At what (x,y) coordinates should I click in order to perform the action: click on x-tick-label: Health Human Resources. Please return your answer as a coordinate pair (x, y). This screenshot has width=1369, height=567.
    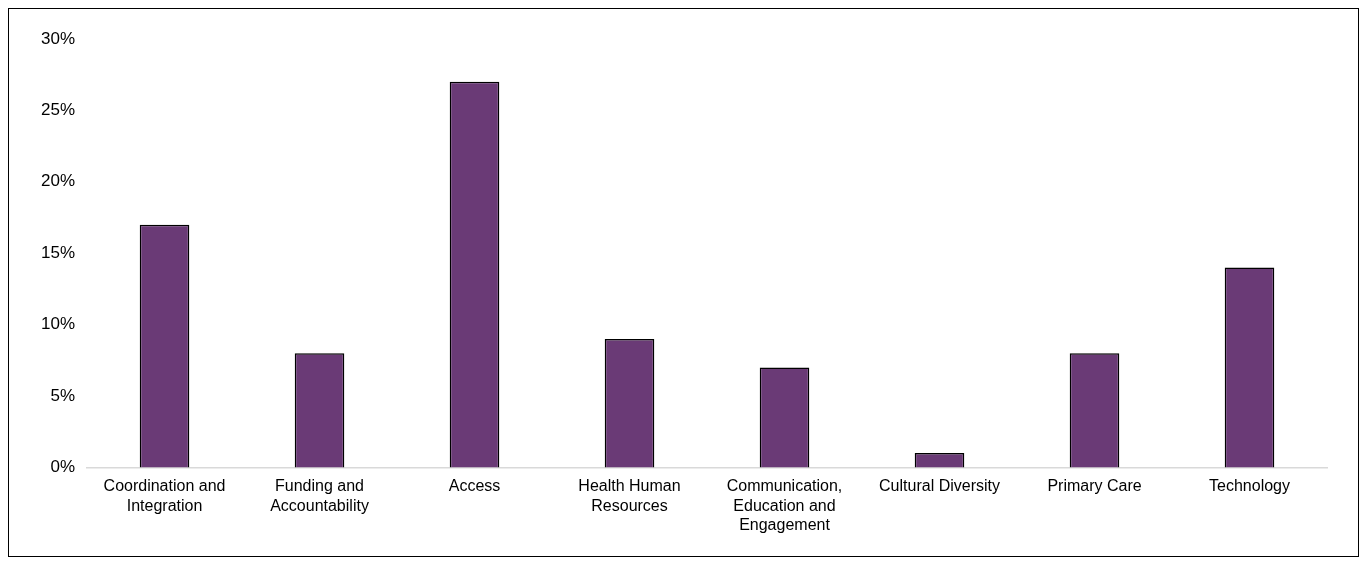
    Looking at the image, I should click on (629, 495).